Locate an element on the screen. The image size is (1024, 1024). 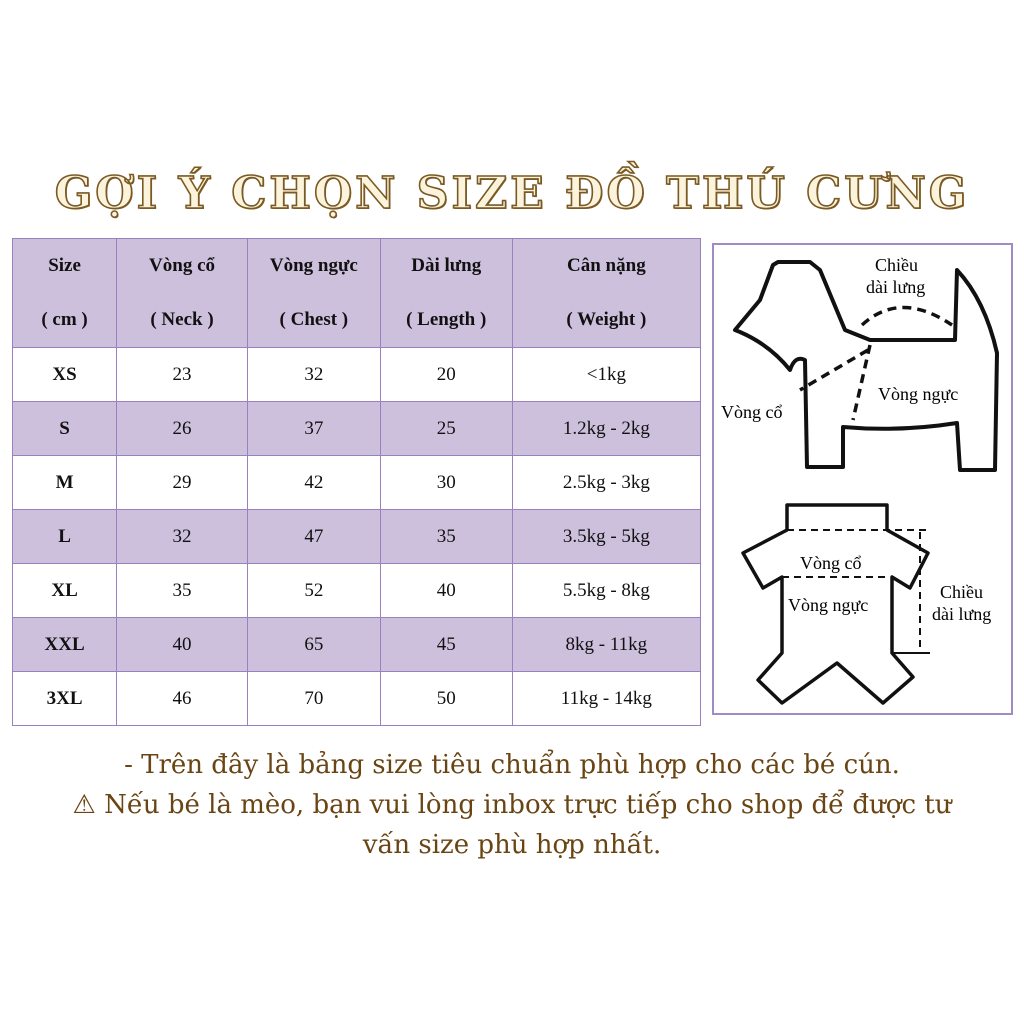
value-cell: 30 is located at coordinates (446, 482).